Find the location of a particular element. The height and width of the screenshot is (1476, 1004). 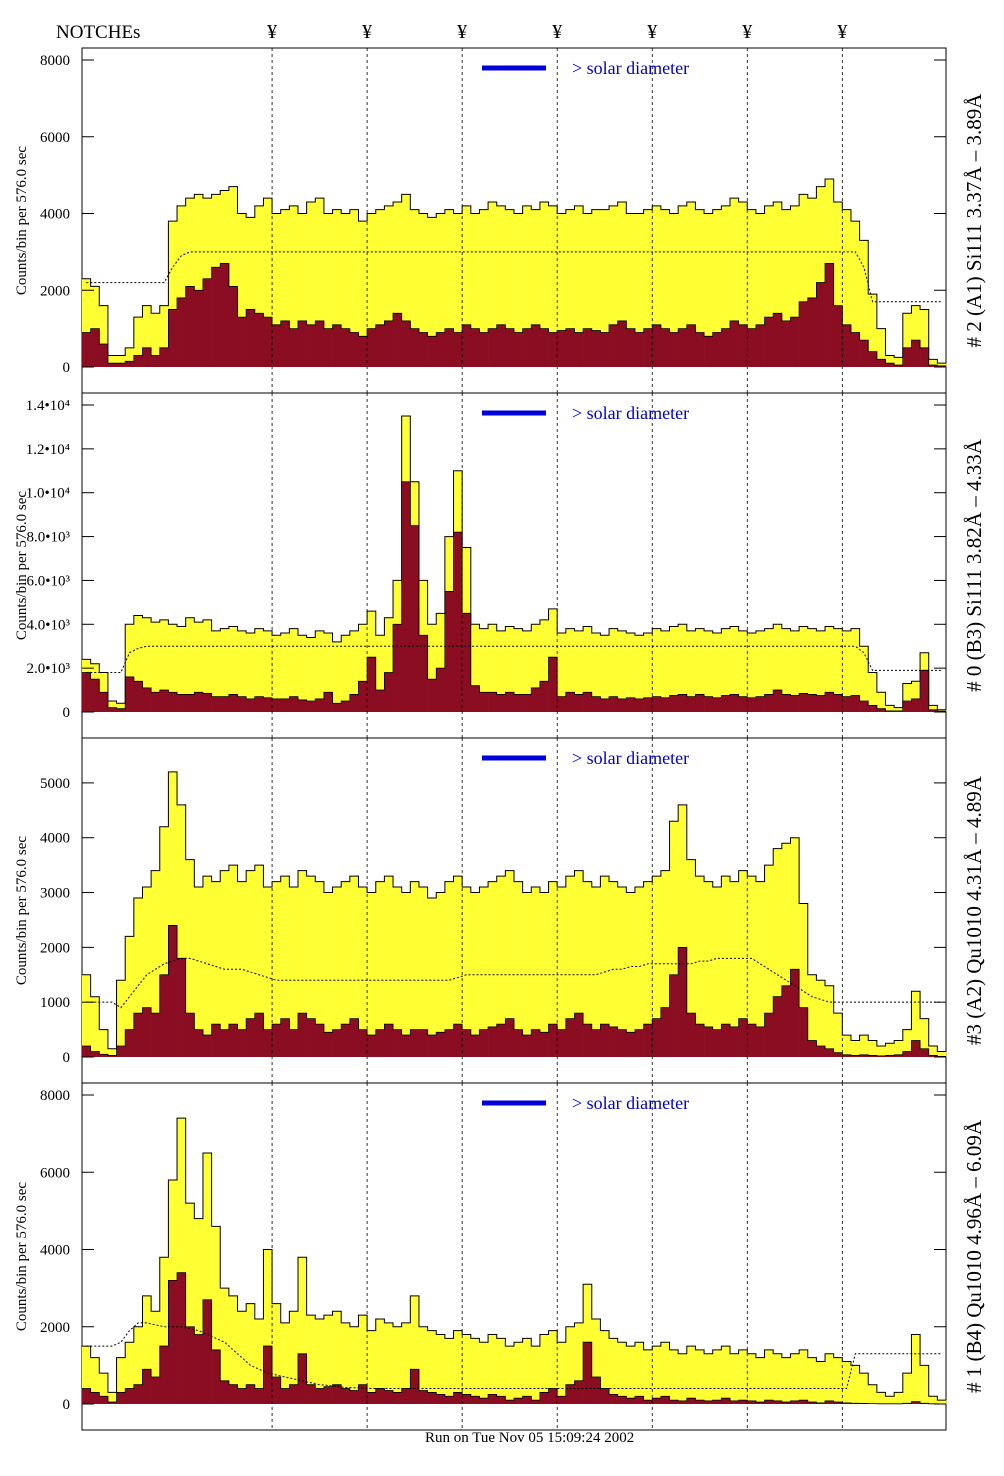

background-model-line is located at coordinates (514, 1356).